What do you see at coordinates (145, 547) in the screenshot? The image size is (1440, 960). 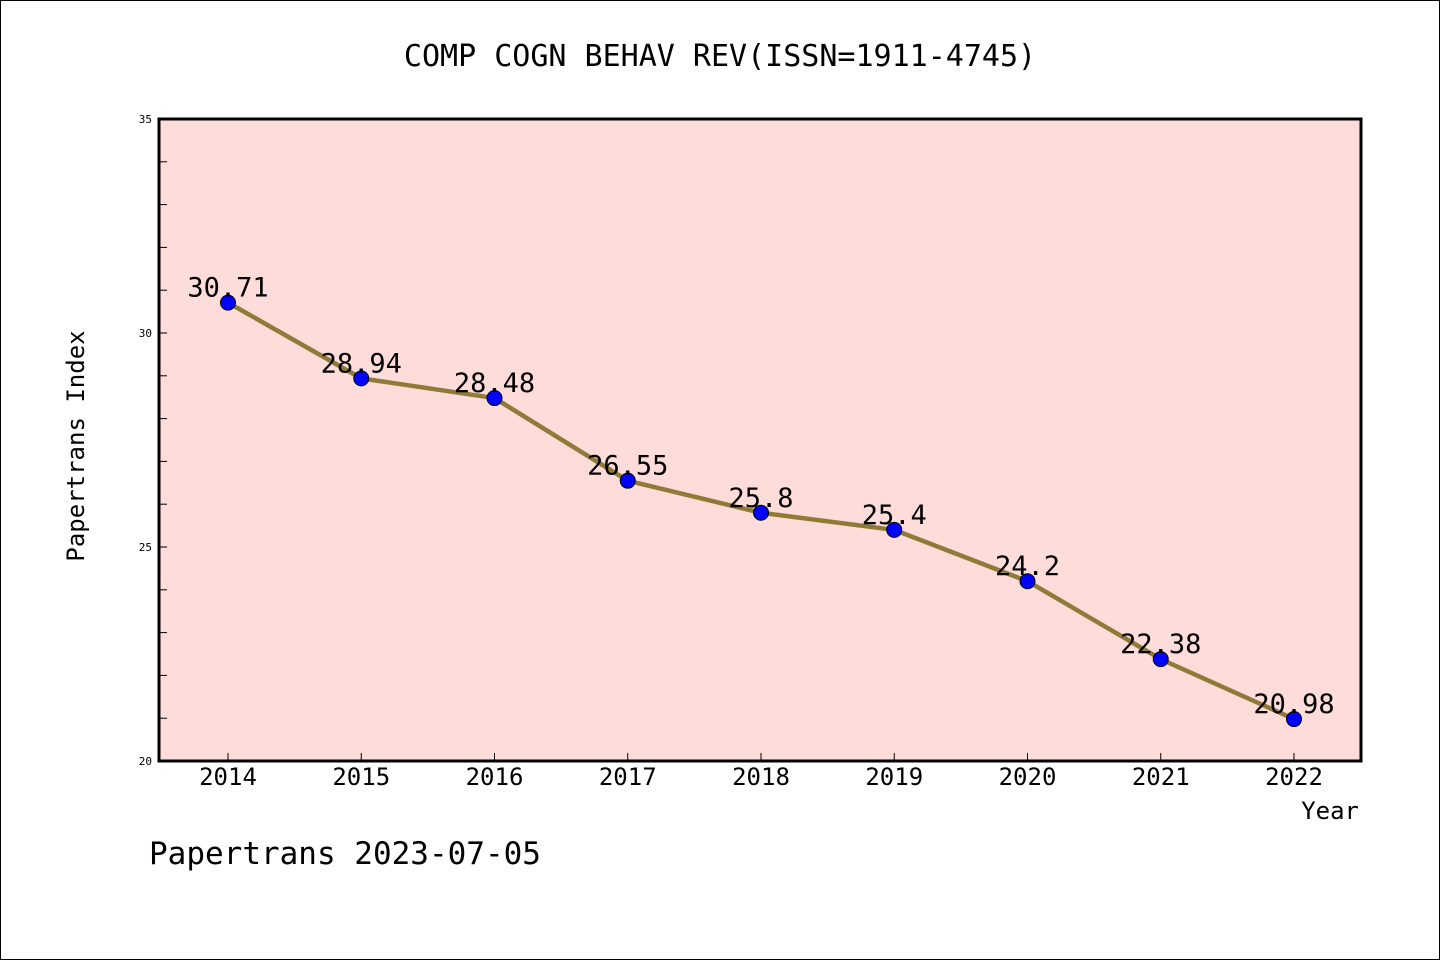 I see `y-tick-label: 25` at bounding box center [145, 547].